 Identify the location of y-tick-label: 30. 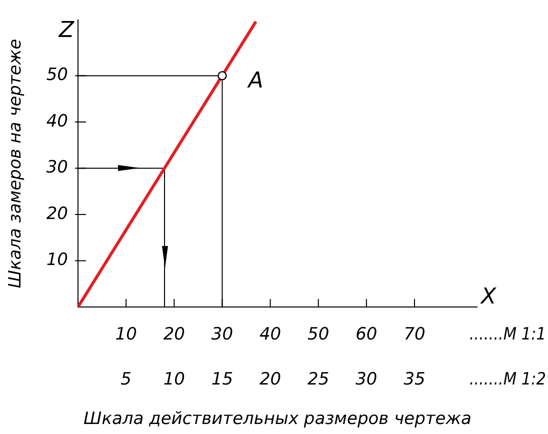
(57, 168).